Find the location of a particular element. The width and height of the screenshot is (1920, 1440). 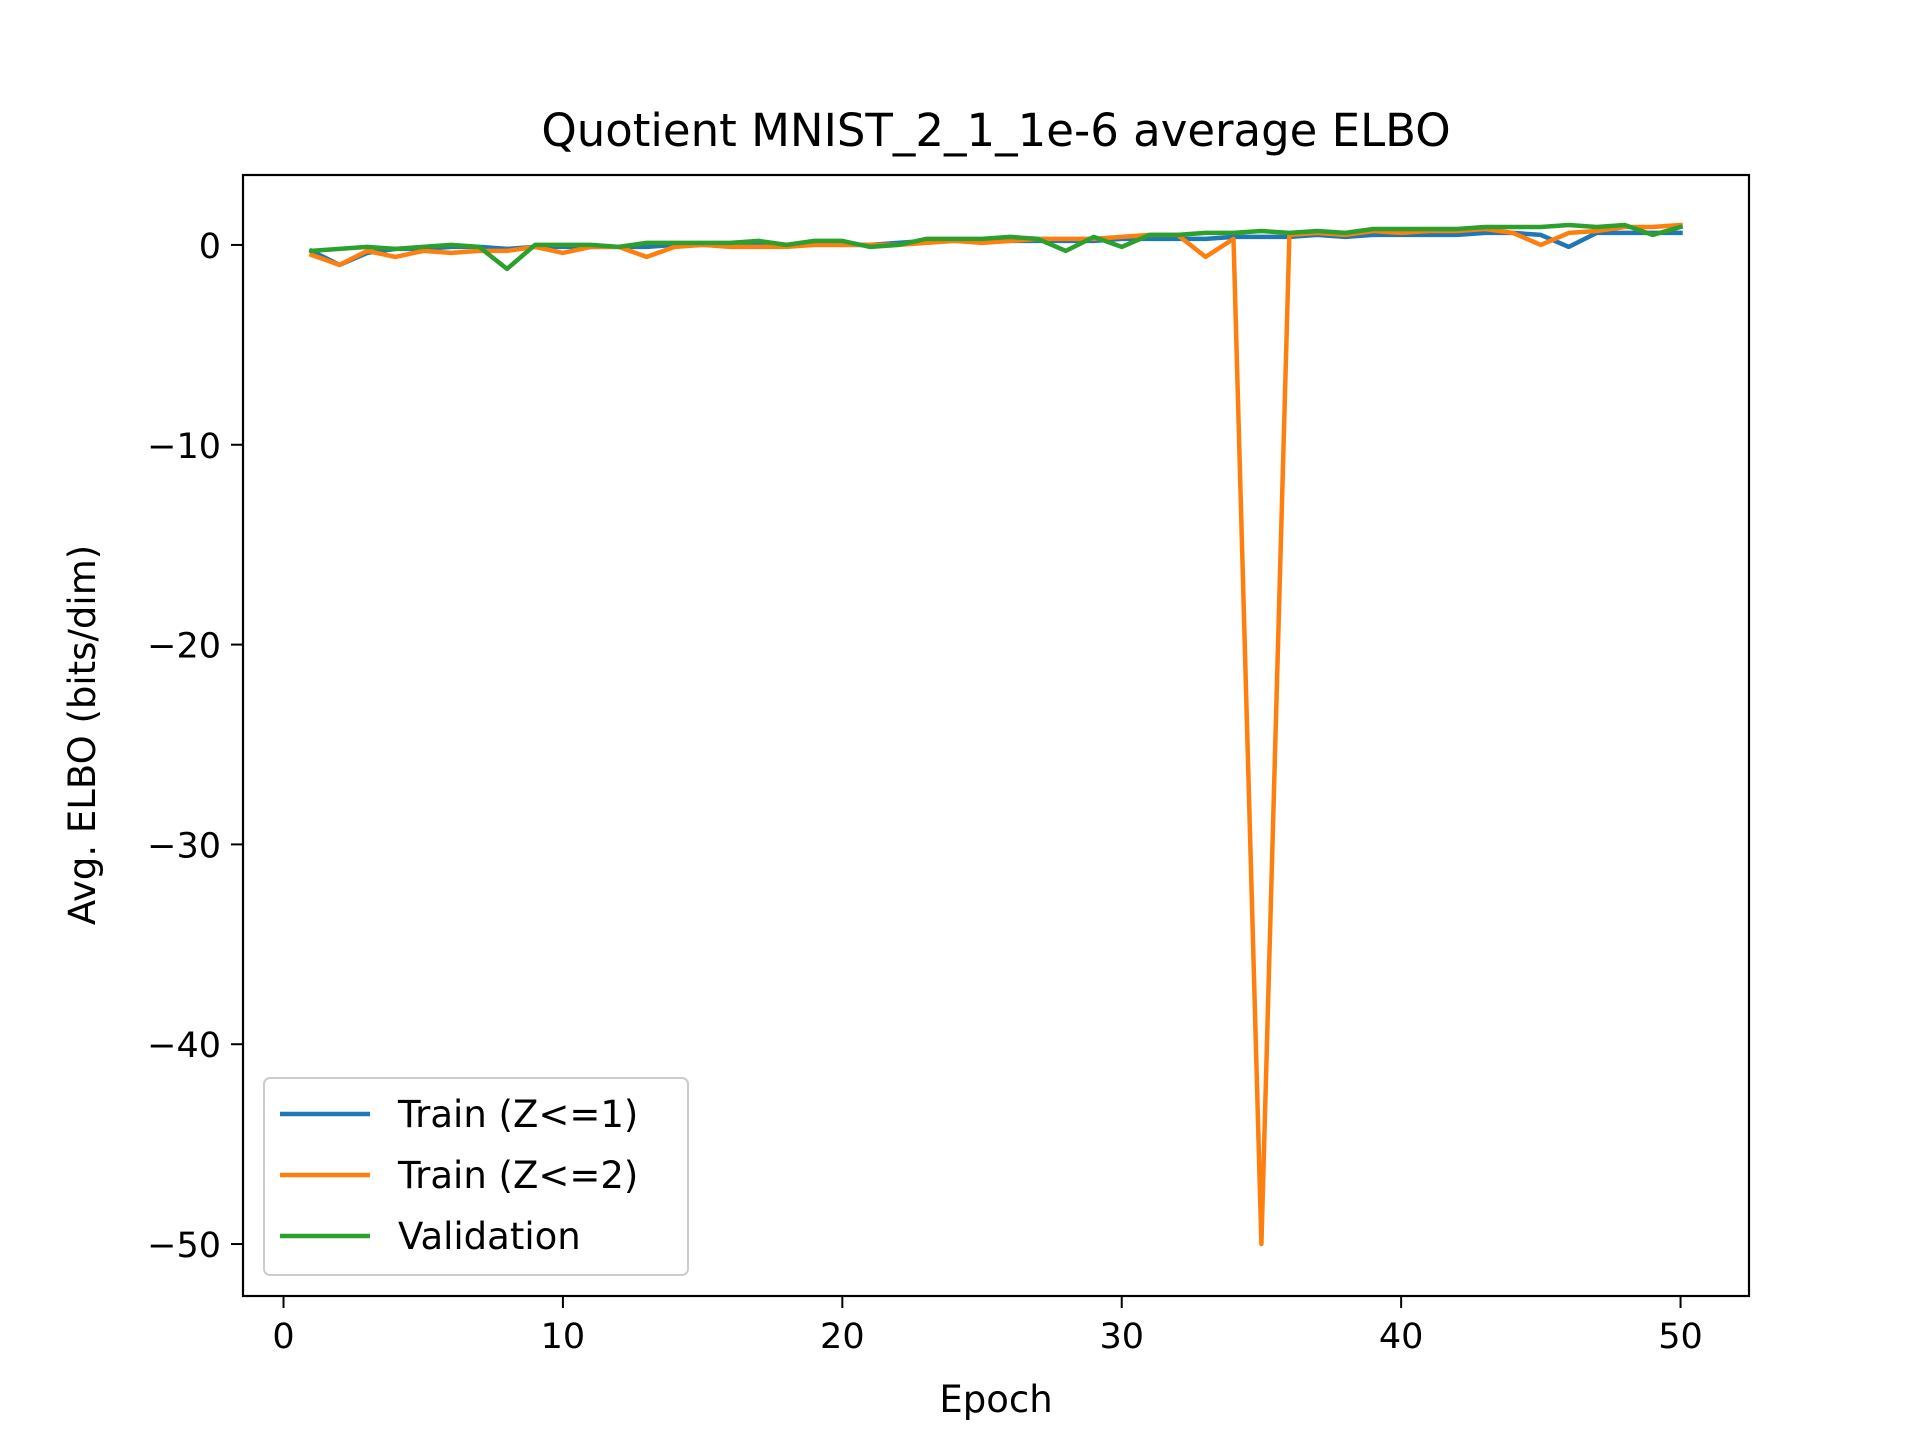

legend: Train (Z<=1) Train (Z<=2) Validation is located at coordinates (476, 1176).